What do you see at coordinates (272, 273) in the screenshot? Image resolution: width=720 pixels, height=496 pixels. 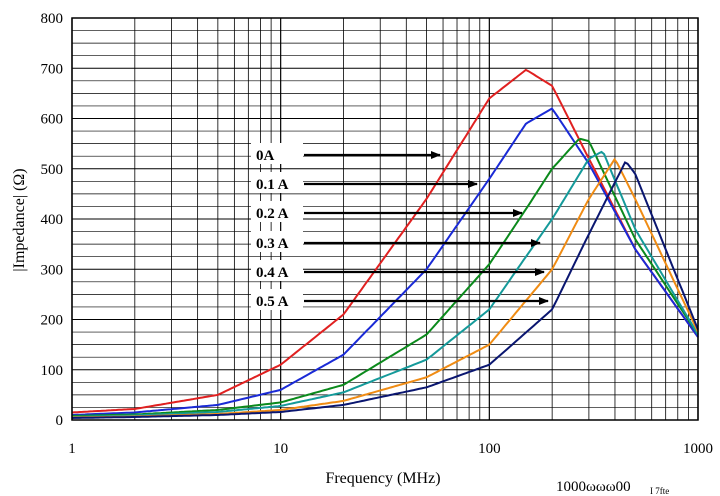 I see `annotation-label: 0.4 A` at bounding box center [272, 273].